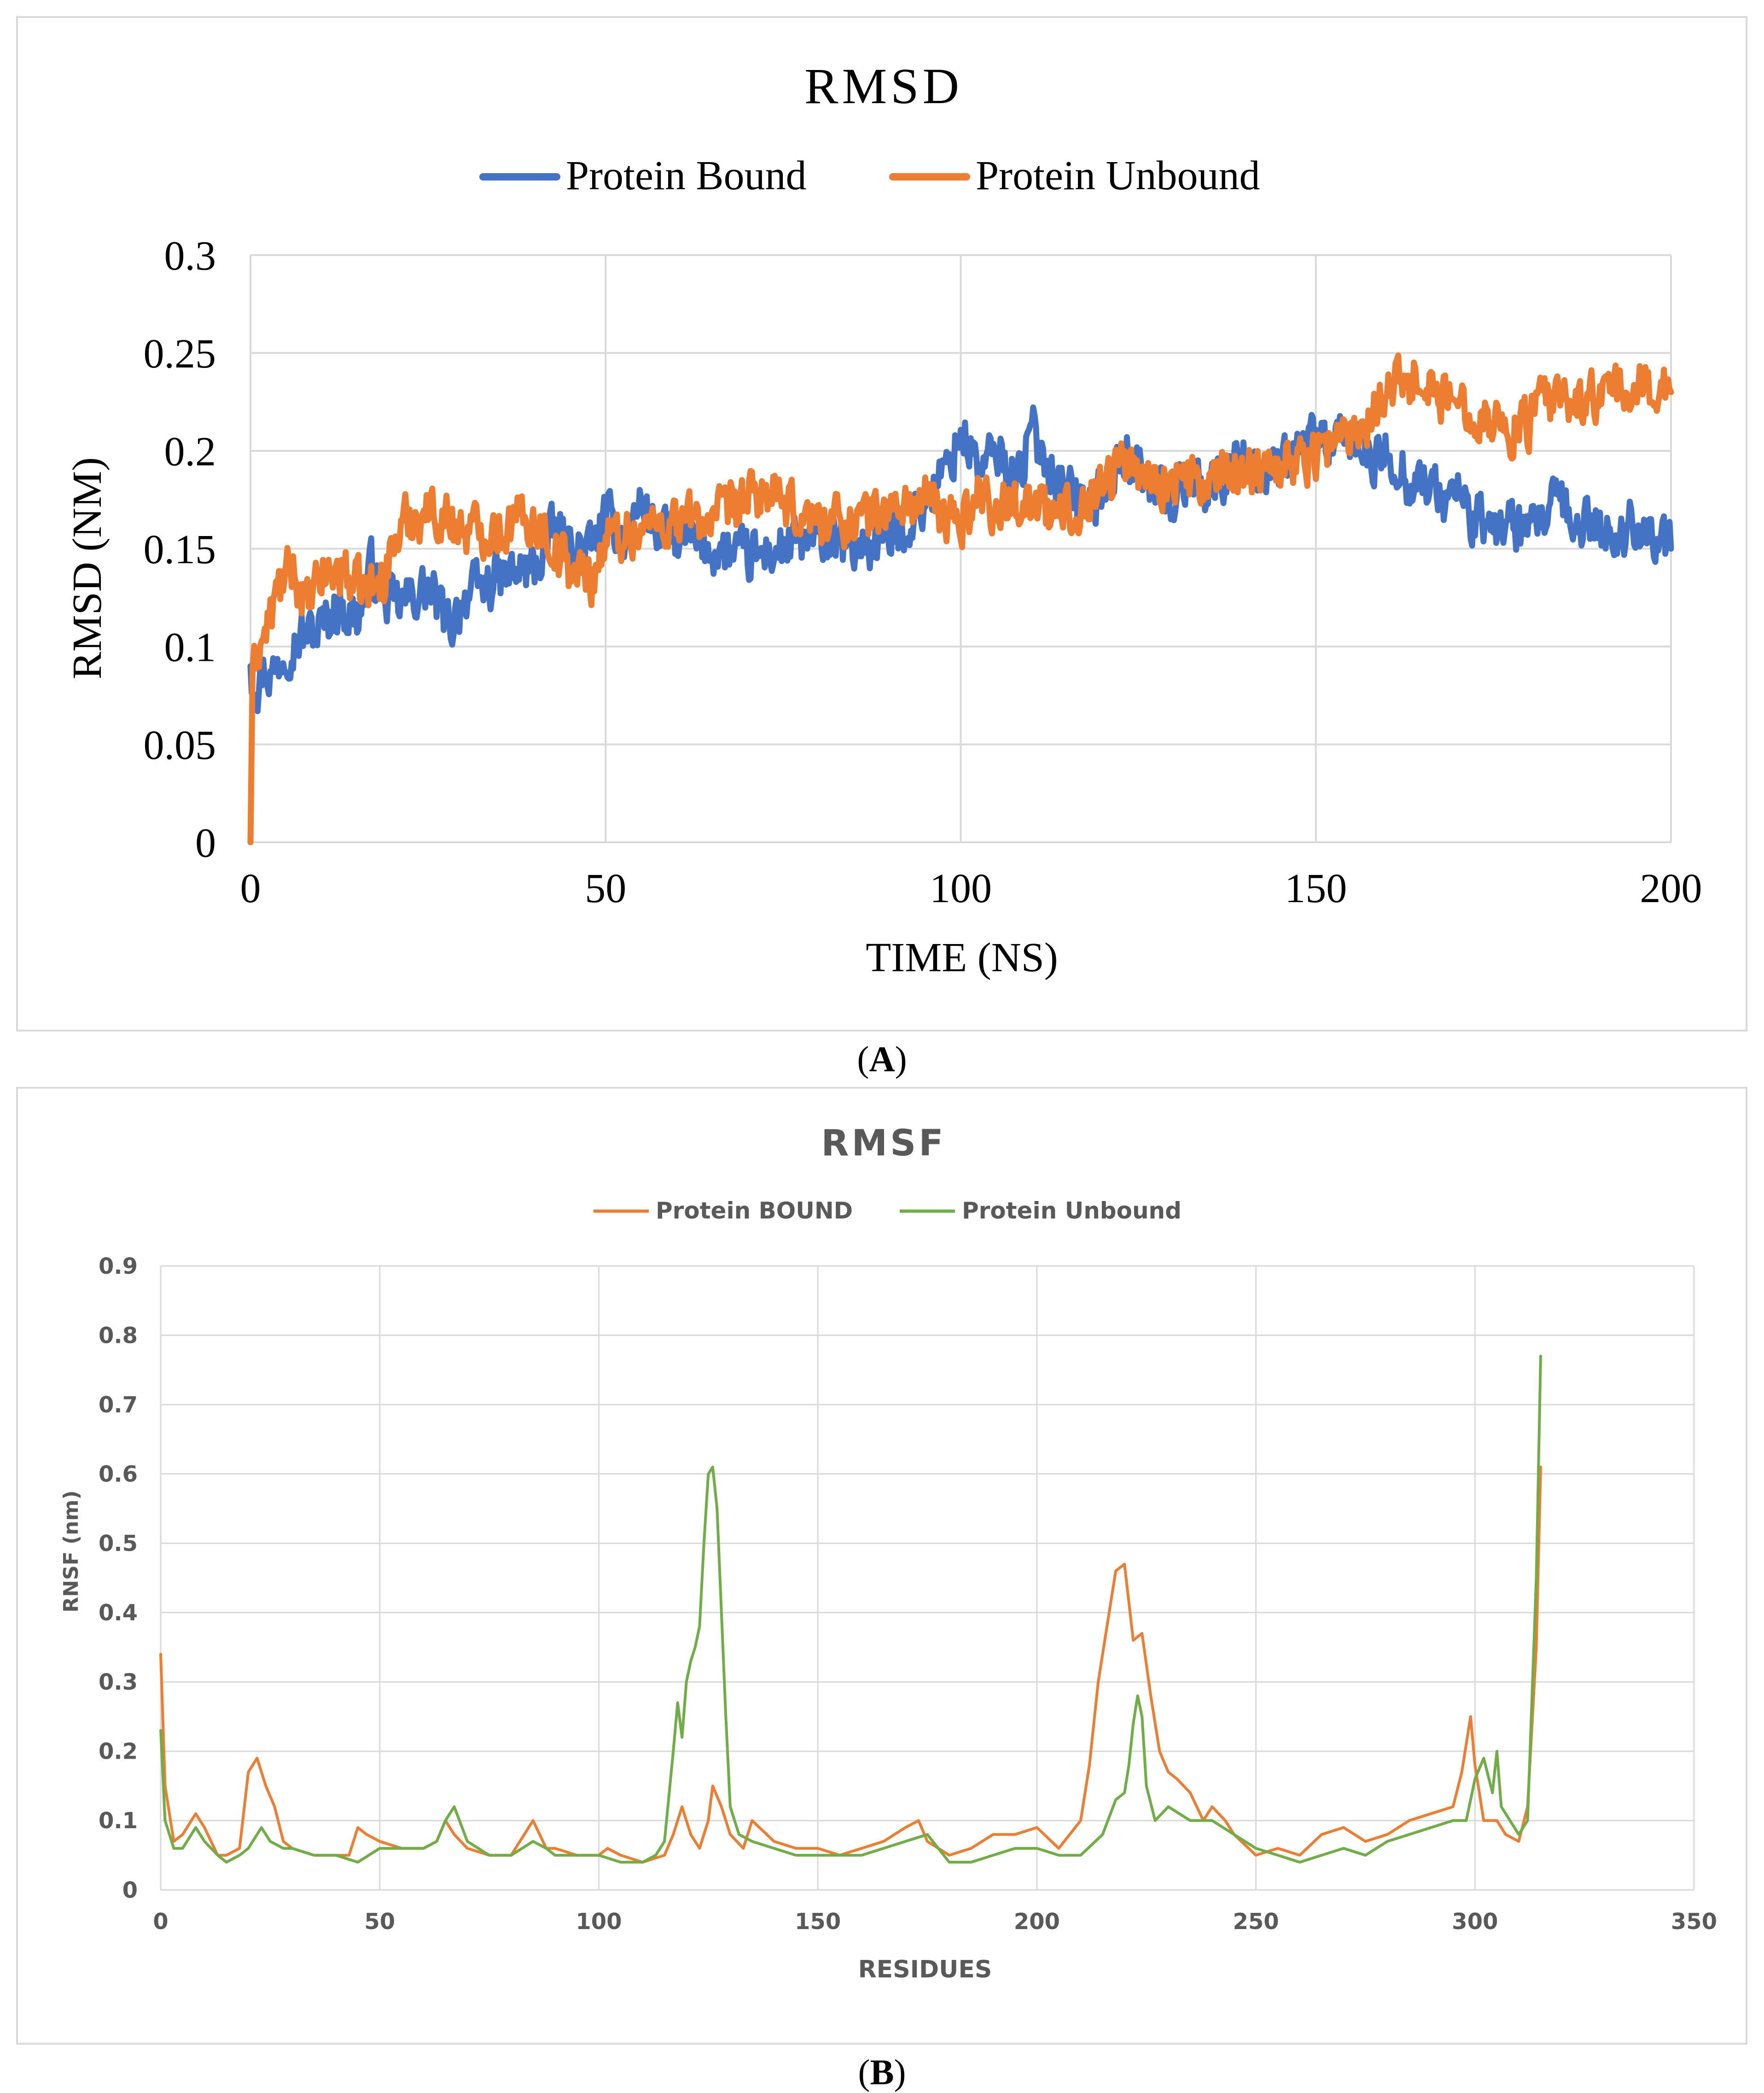 The height and width of the screenshot is (2093, 1764). What do you see at coordinates (118, 1335) in the screenshot?
I see `y-tick-label: 0.8` at bounding box center [118, 1335].